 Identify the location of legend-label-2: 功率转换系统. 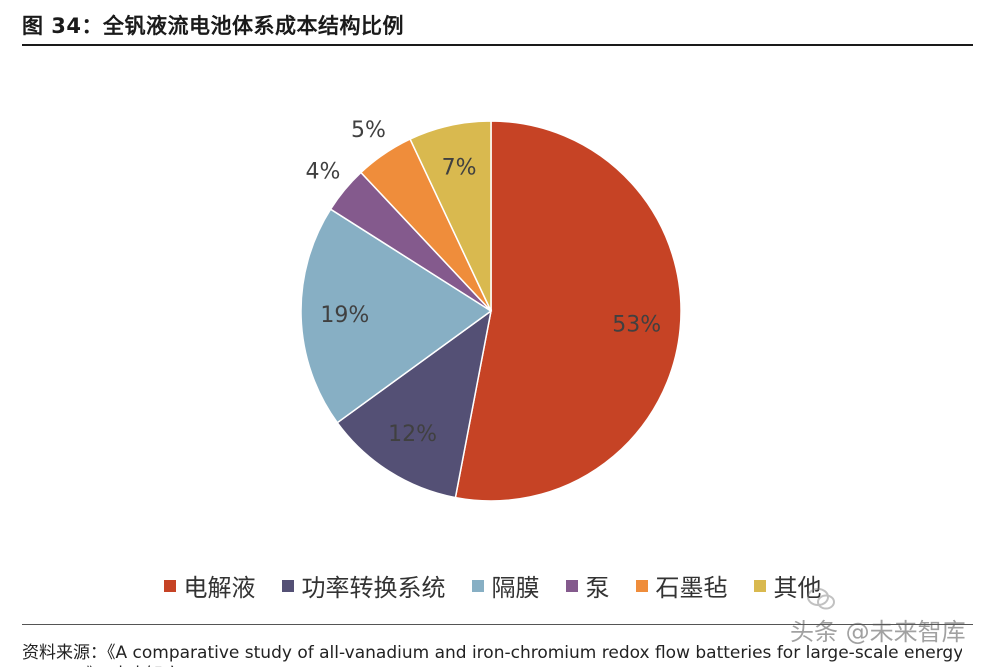
(373, 588).